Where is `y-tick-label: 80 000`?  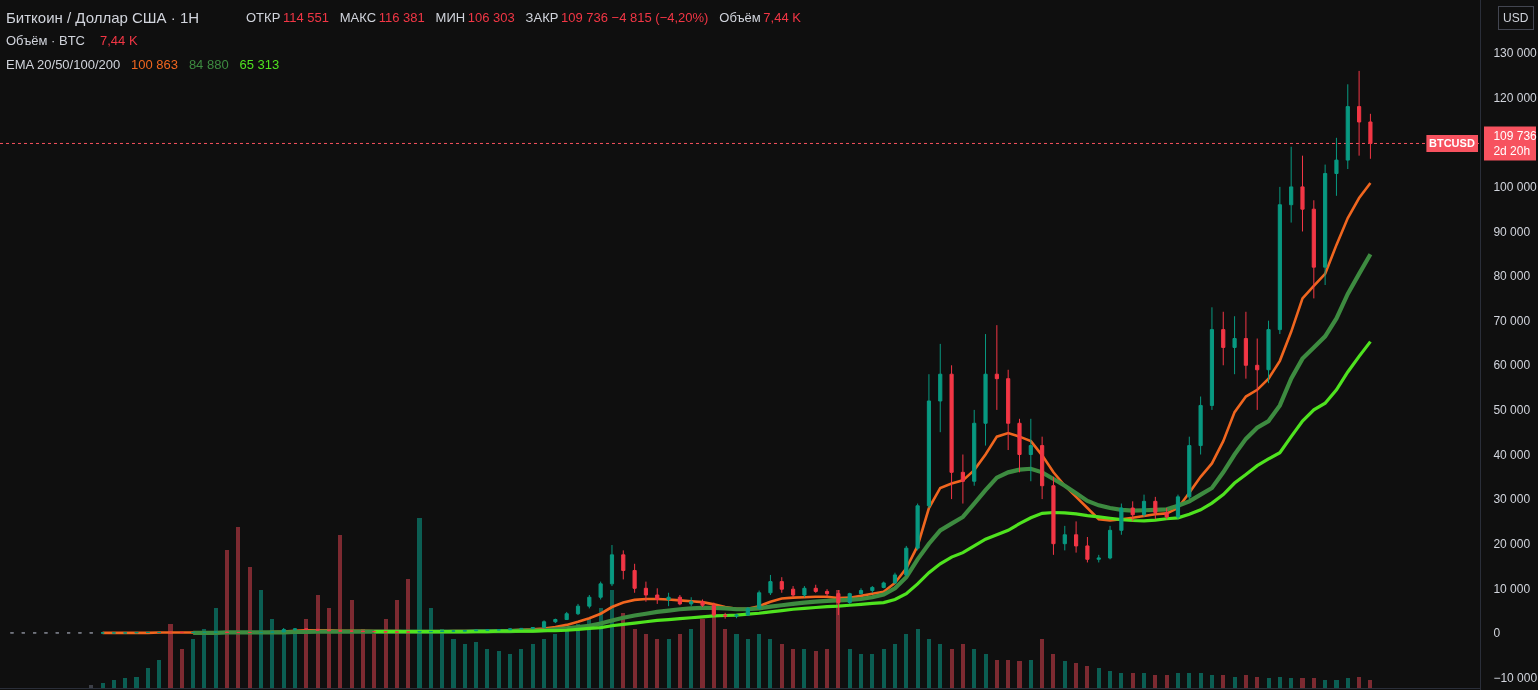 y-tick-label: 80 000 is located at coordinates (1512, 276).